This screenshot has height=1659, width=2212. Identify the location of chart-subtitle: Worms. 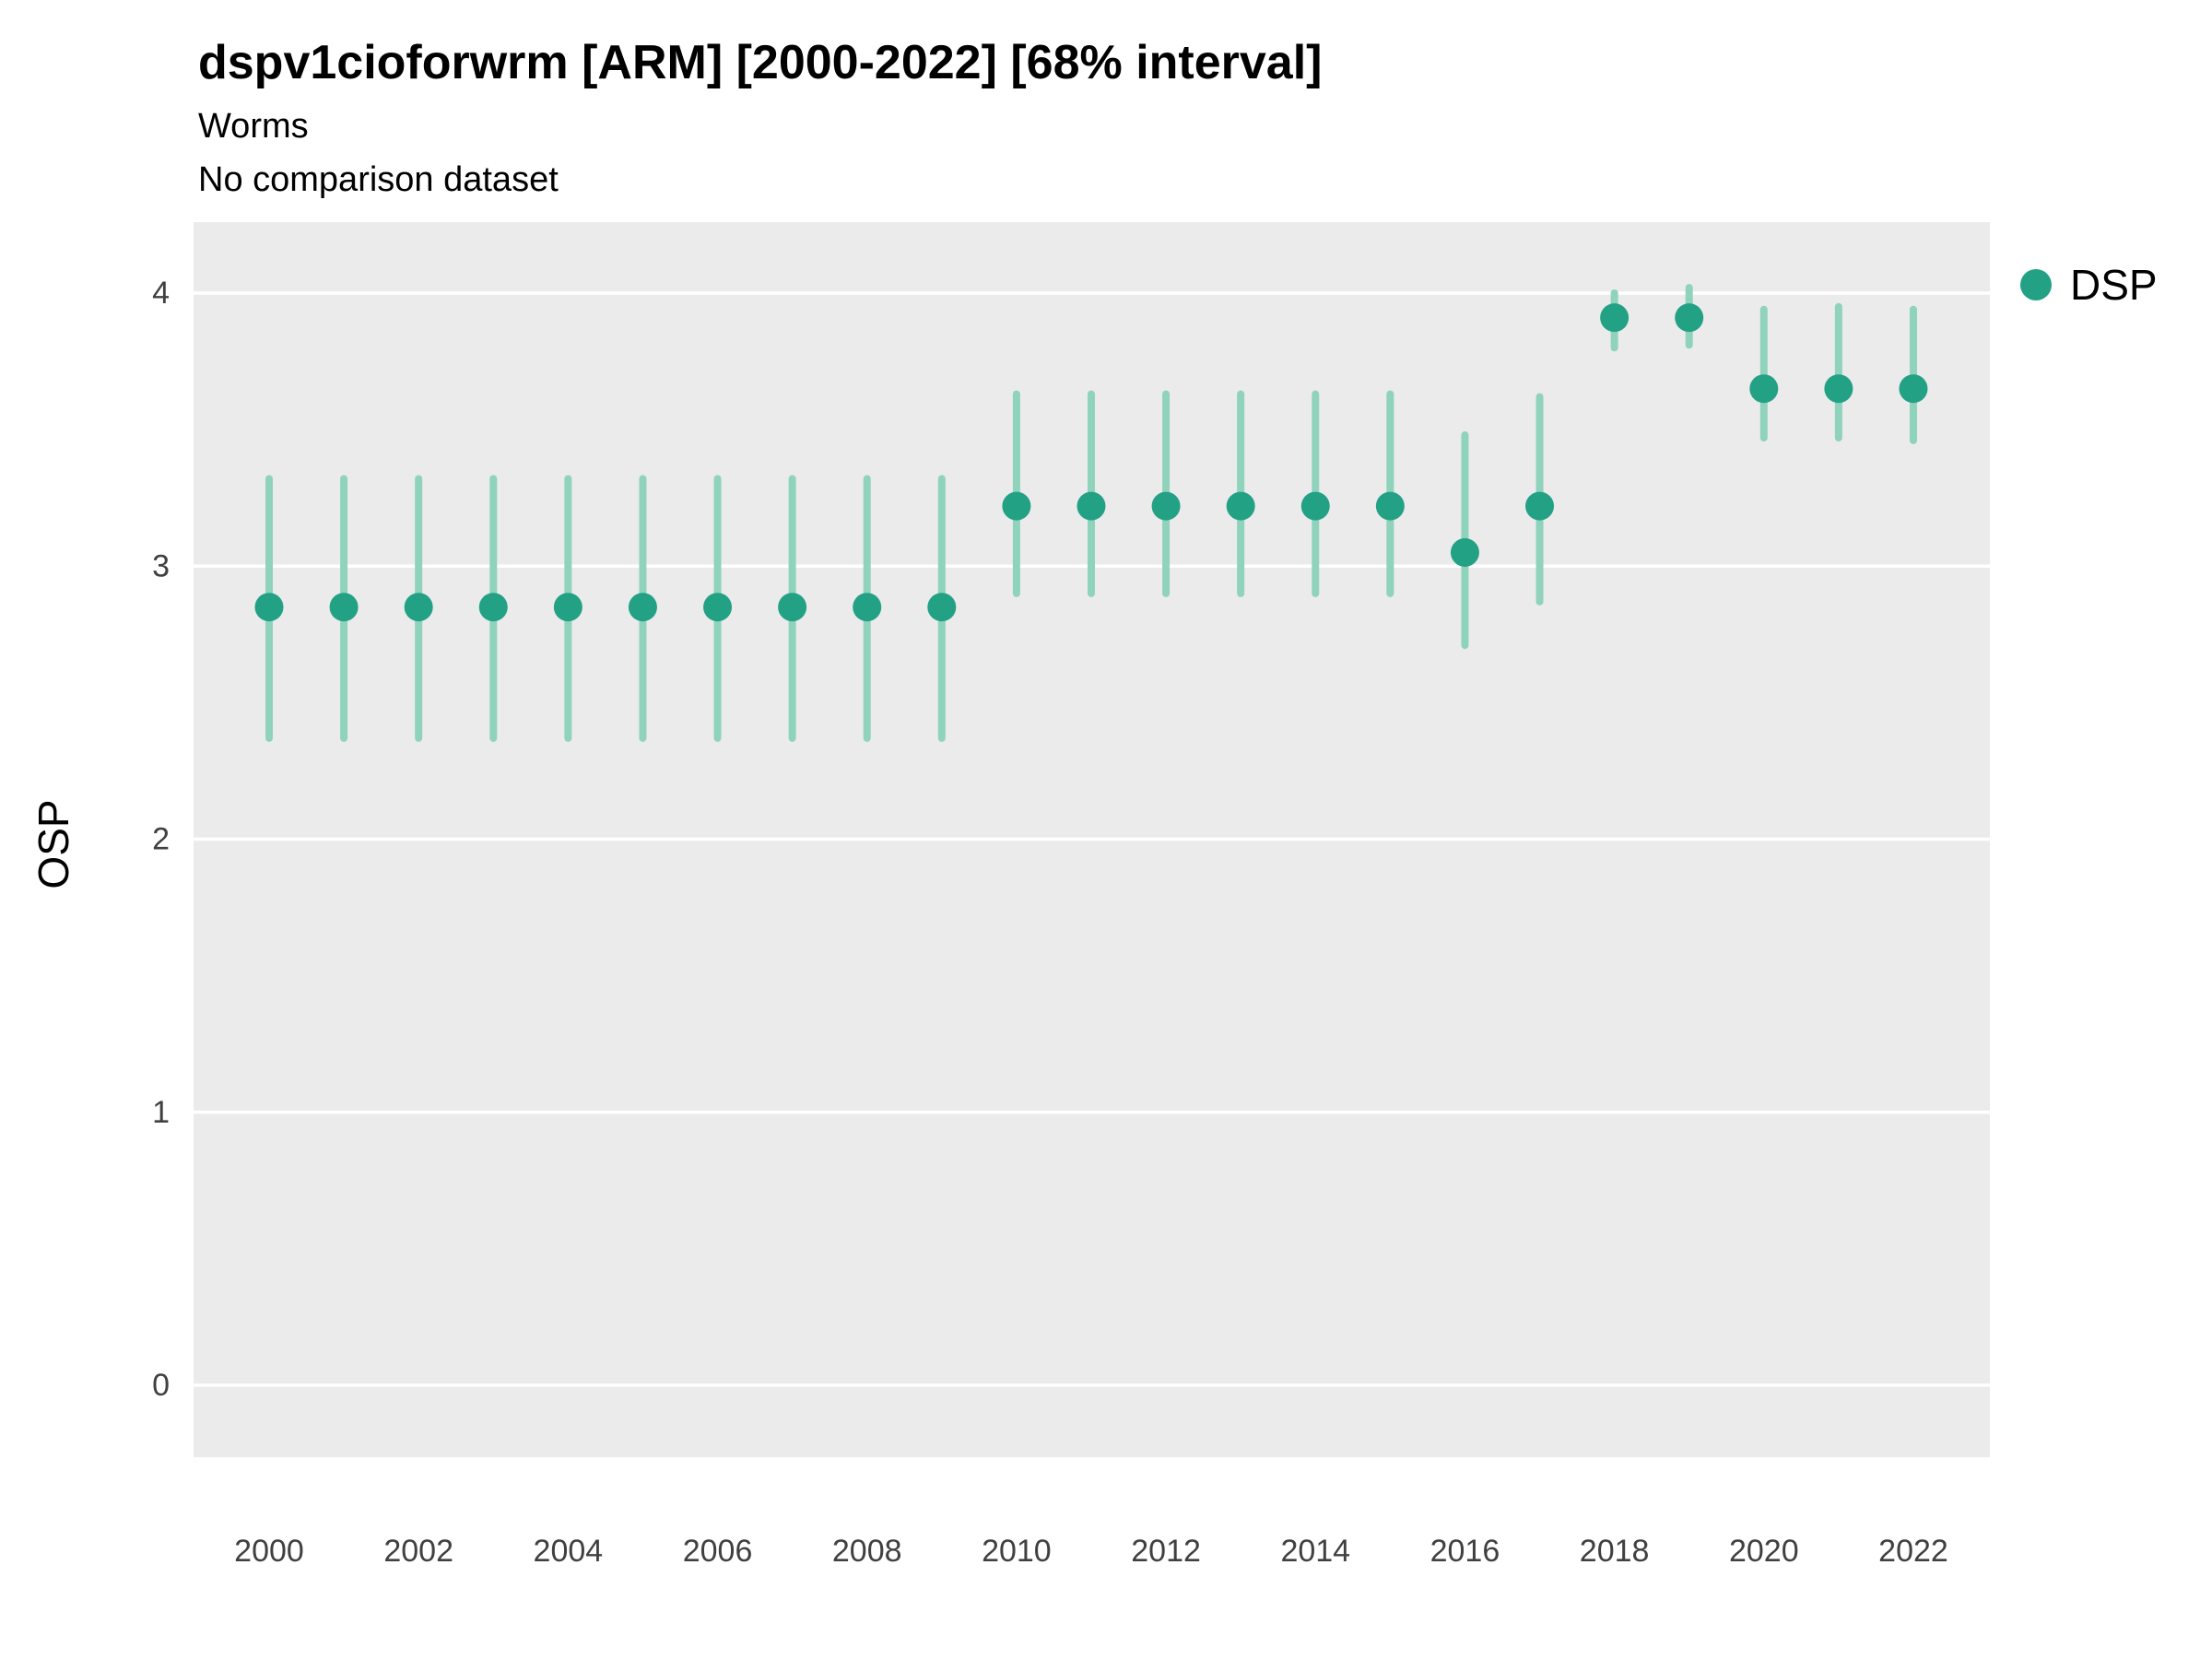
(253, 126).